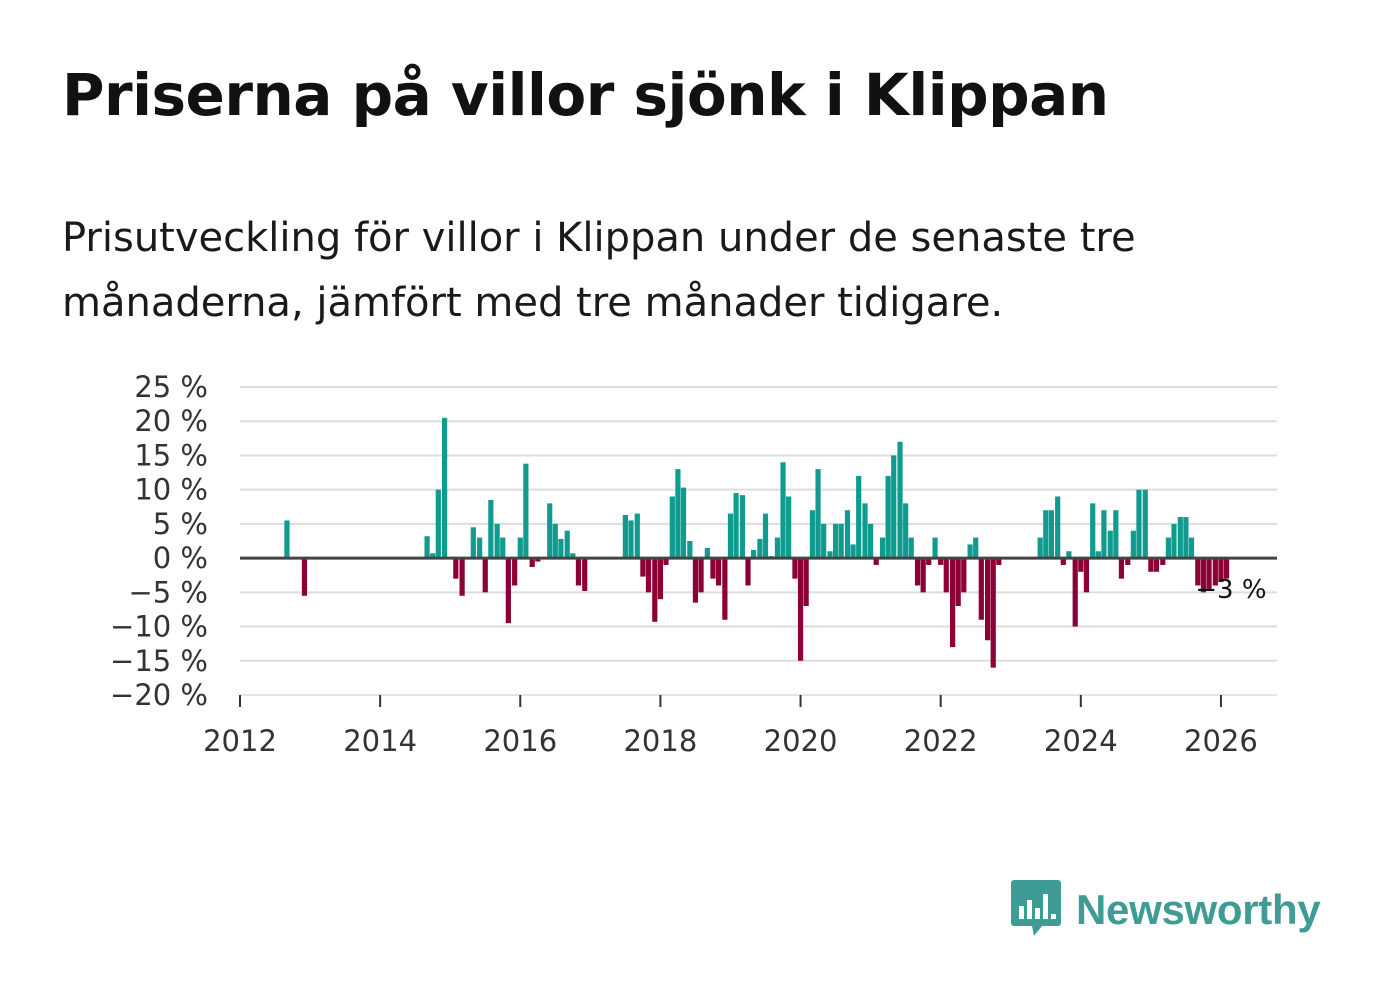 The height and width of the screenshot is (999, 1382). I want to click on y-tick-label: 20 %, so click(171, 421).